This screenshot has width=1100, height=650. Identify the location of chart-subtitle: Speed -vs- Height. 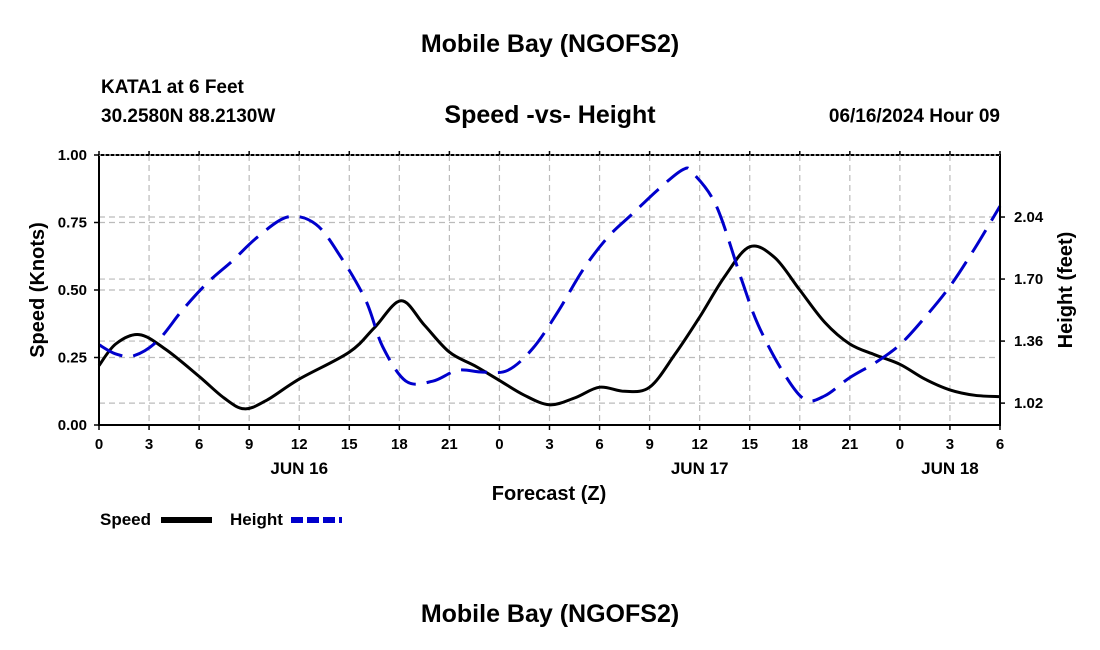
(550, 115).